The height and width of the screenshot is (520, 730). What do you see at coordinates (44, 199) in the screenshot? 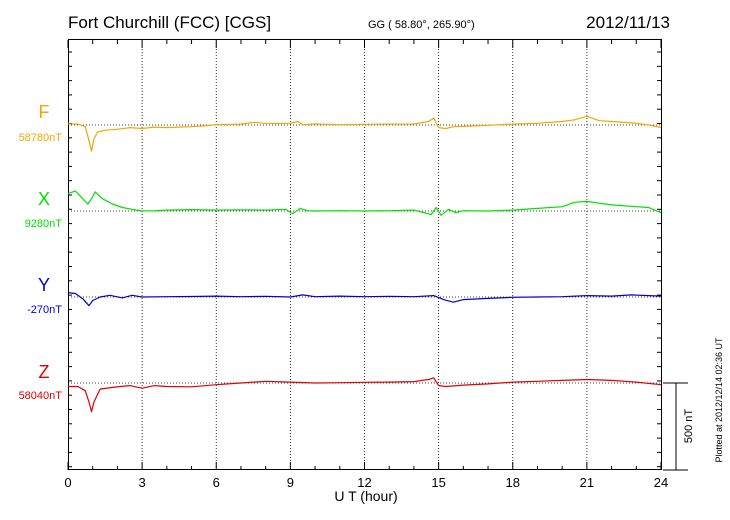
I see `series-name-x: X` at bounding box center [44, 199].